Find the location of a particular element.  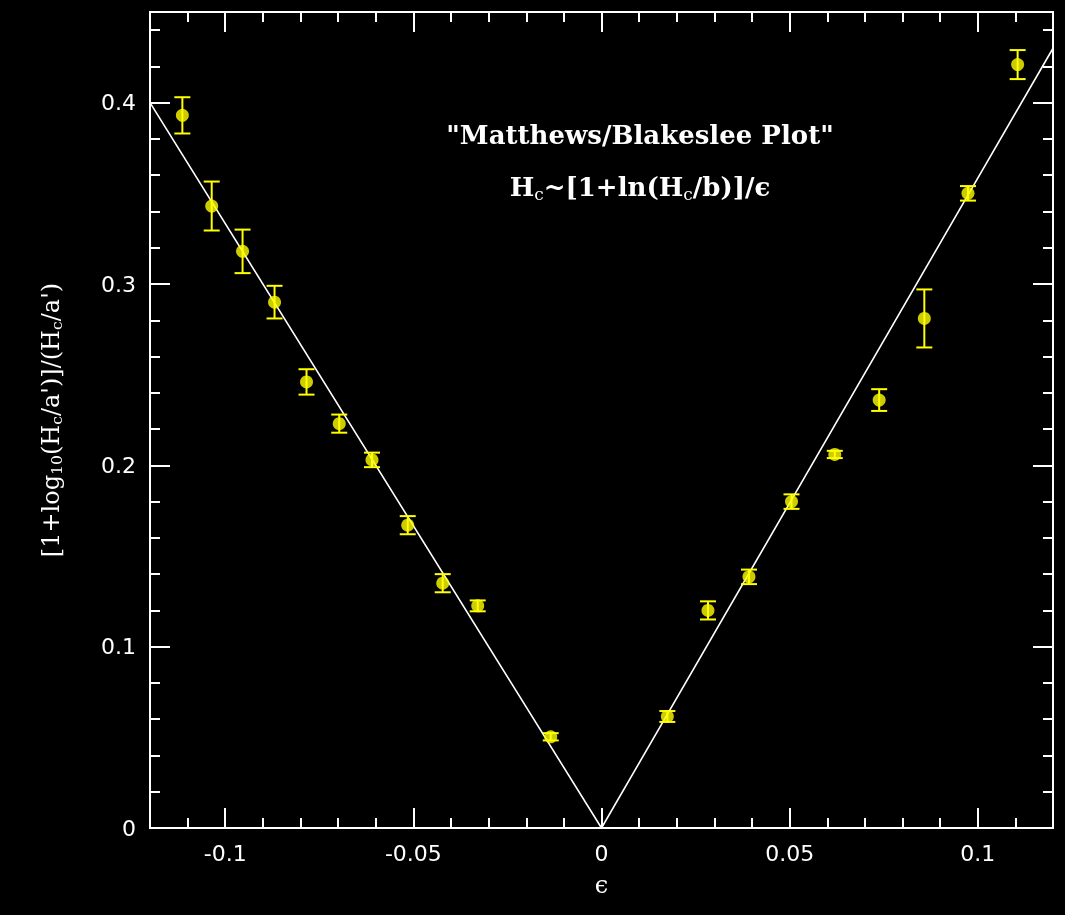

y-tick-label: 0.1 is located at coordinates (118, 647).